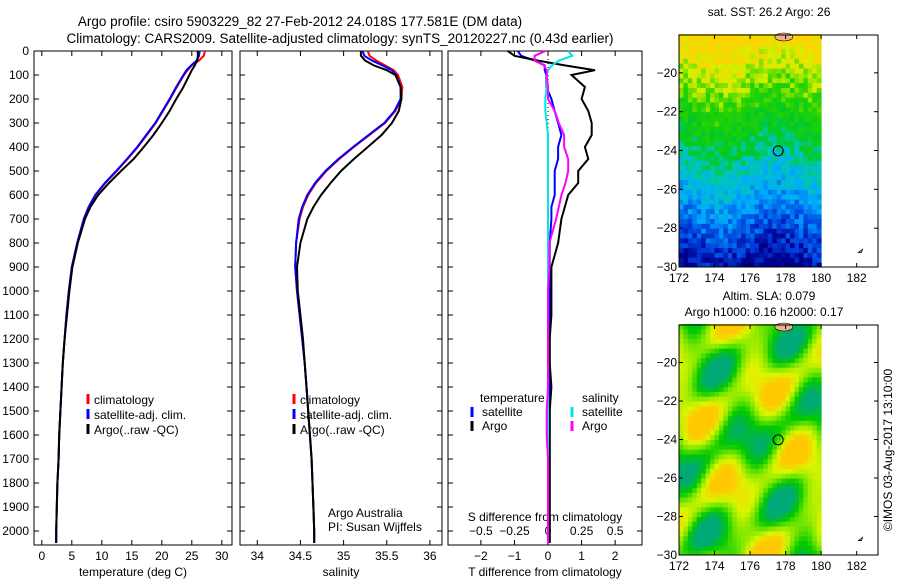 The image size is (900, 585). What do you see at coordinates (19, 147) in the screenshot?
I see `y-tick-label: 400` at bounding box center [19, 147].